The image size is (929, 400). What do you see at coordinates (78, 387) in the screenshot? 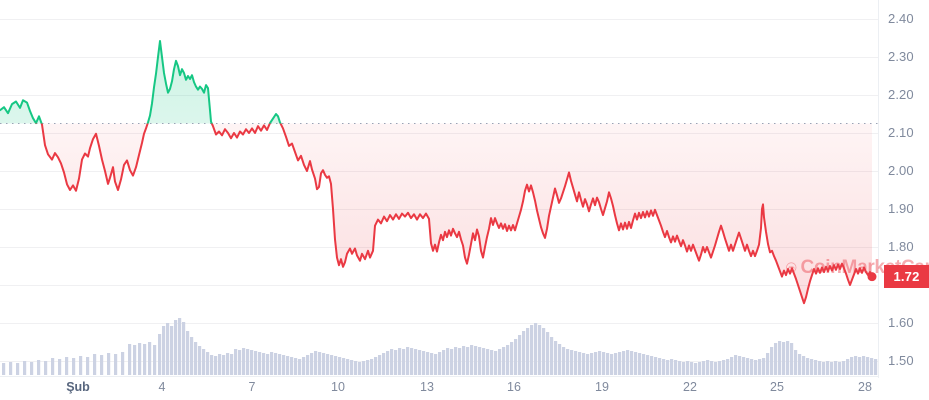
I see `x-axis-tick-label: Şub` at bounding box center [78, 387].